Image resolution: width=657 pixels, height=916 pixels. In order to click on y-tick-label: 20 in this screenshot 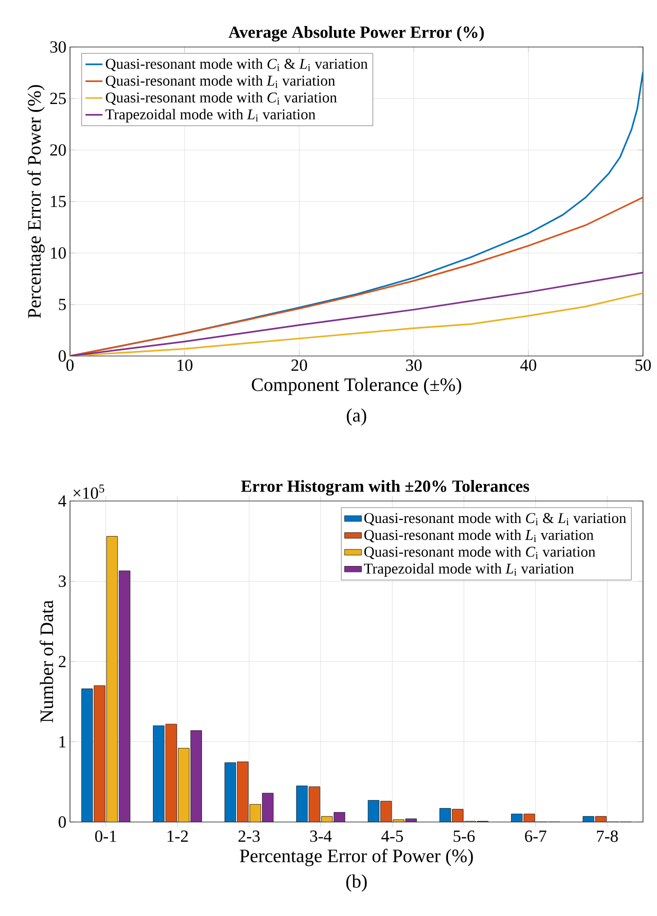, I will do `click(58, 150)`.